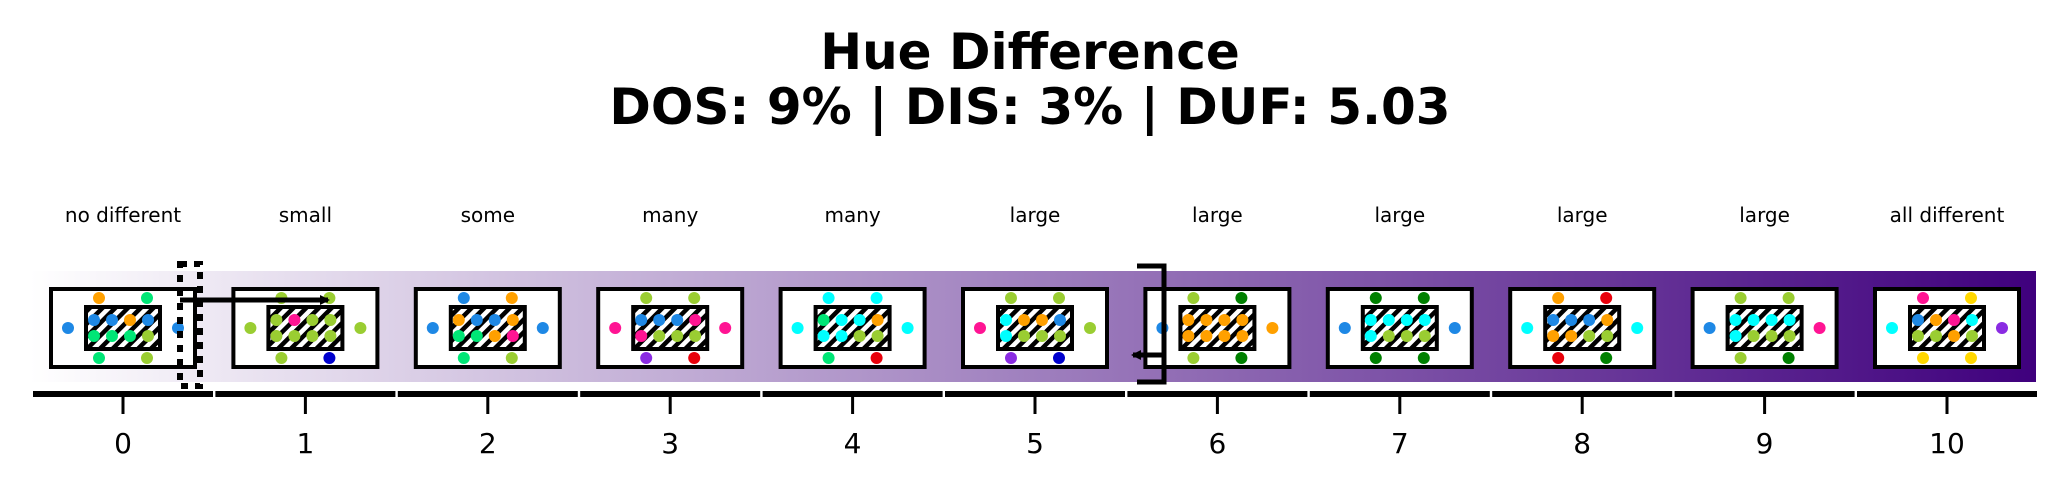  Describe the element at coordinates (1947, 215) in the screenshot. I see `scale-label: all different` at that location.